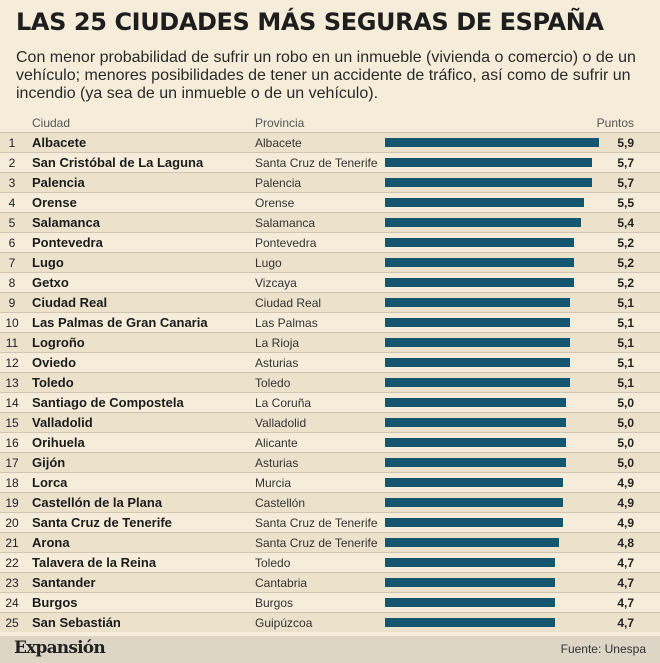  I want to click on rank-label: 10, so click(12, 323).